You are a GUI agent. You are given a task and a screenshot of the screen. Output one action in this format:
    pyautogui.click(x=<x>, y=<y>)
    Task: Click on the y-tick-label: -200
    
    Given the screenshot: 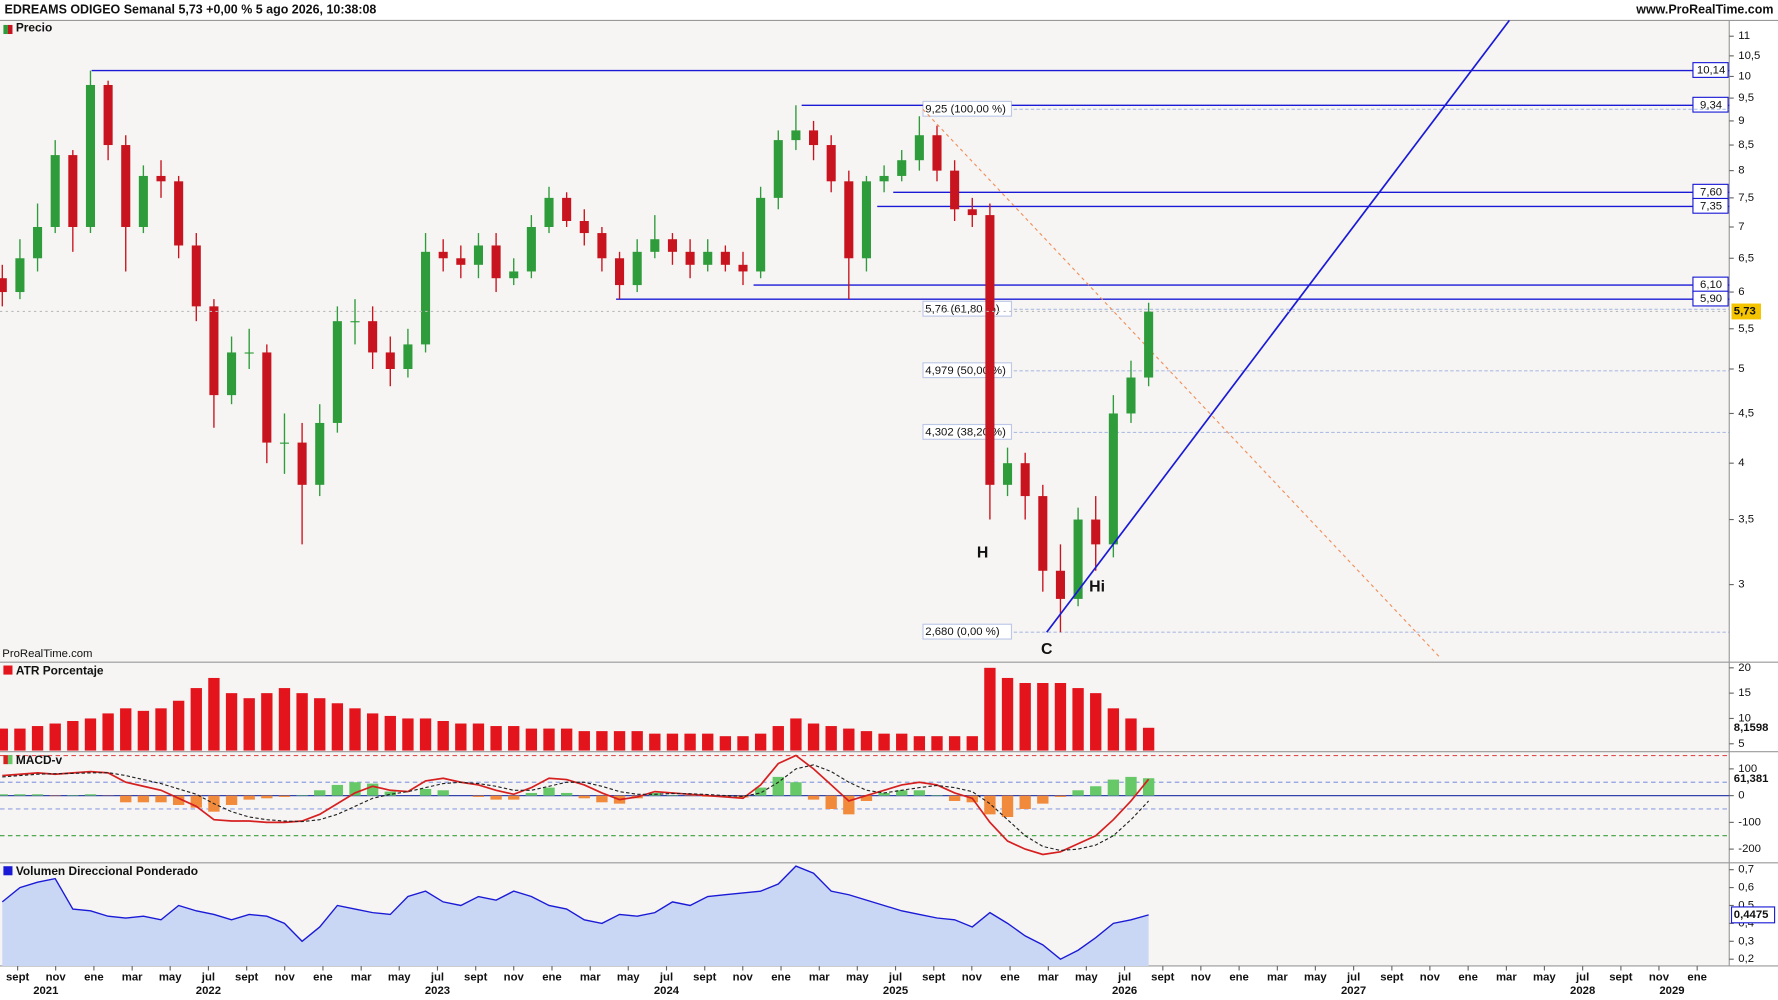 What is the action you would take?
    pyautogui.click(x=1749, y=849)
    